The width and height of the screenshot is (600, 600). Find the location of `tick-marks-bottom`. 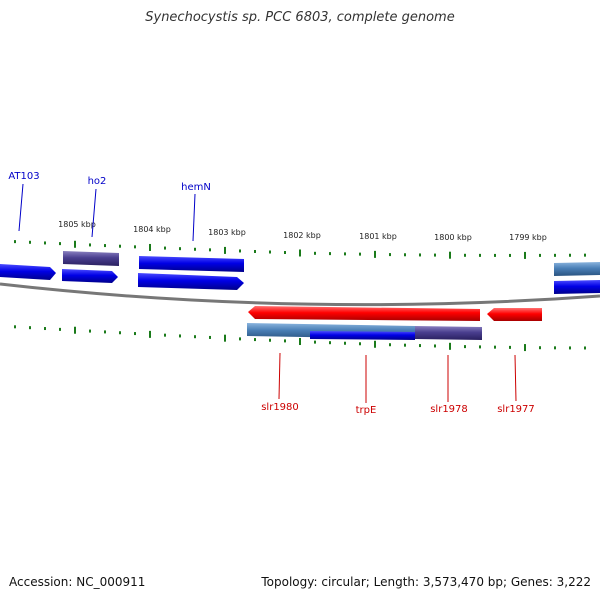

tick-marks-bottom is located at coordinates (300, 338).